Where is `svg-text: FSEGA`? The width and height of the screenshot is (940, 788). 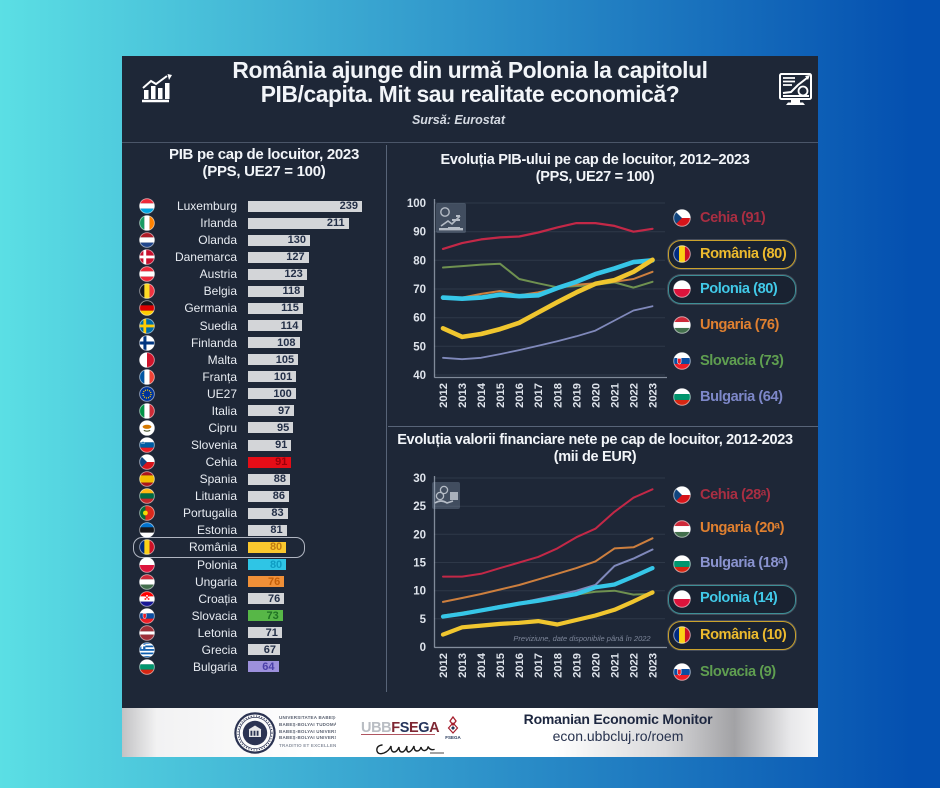
svg-text: FSEGA is located at coordinates (453, 737).